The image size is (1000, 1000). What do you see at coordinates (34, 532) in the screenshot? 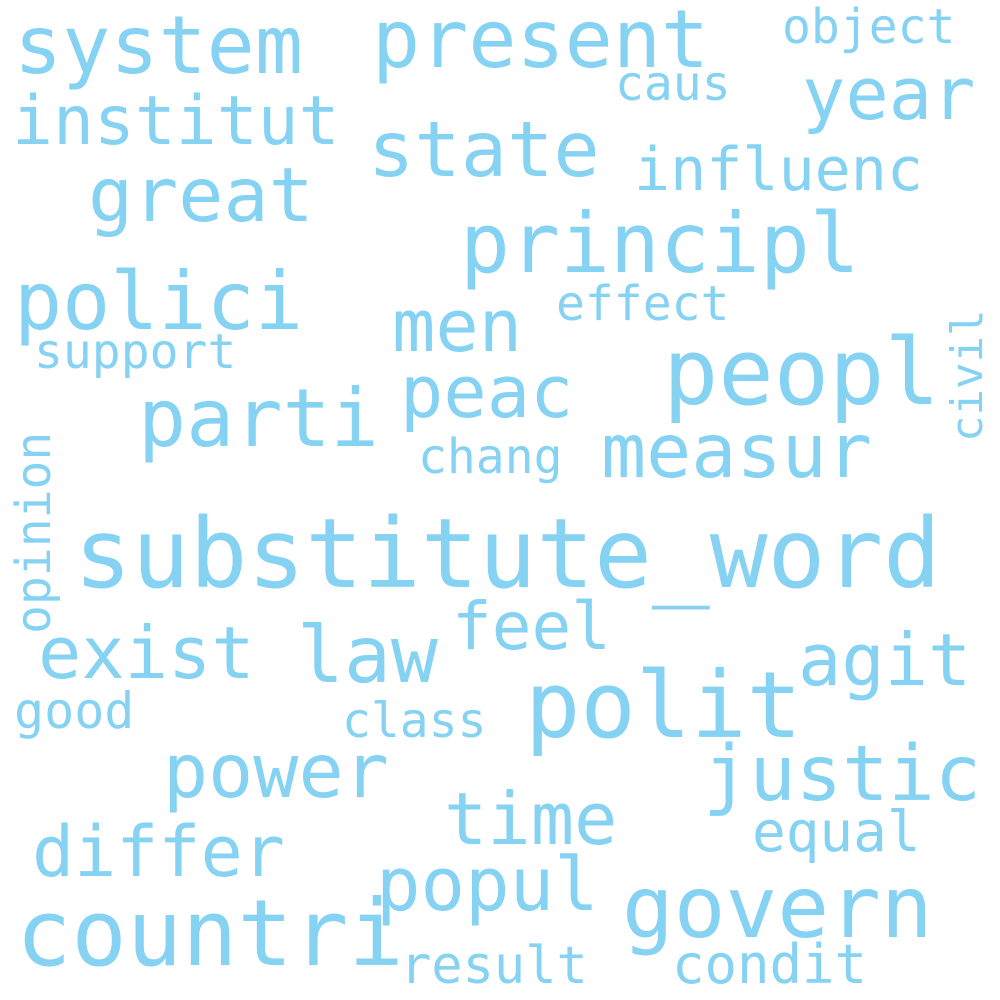
I see `word-opinion: opinion` at bounding box center [34, 532].